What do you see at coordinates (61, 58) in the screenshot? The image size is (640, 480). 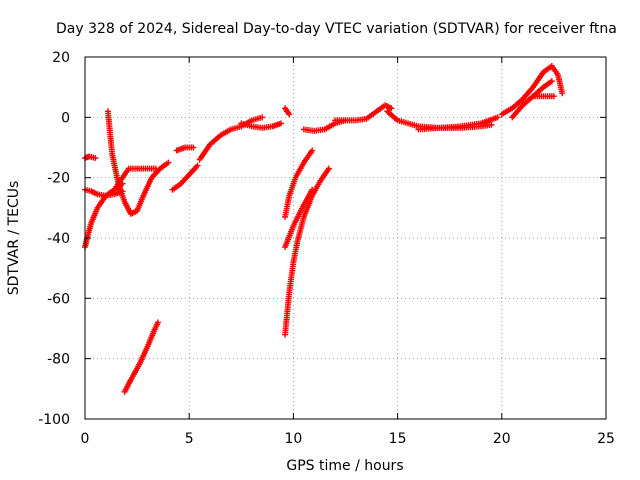 I see `y-tick-label: 20` at bounding box center [61, 58].